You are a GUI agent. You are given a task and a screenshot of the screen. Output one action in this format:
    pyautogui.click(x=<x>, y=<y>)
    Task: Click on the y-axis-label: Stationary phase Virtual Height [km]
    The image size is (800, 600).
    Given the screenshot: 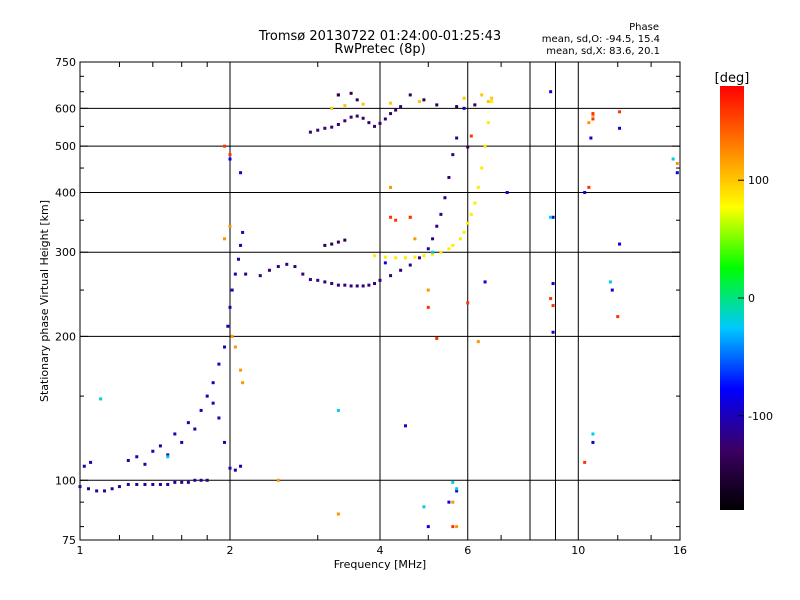 What is the action you would take?
    pyautogui.click(x=44, y=301)
    